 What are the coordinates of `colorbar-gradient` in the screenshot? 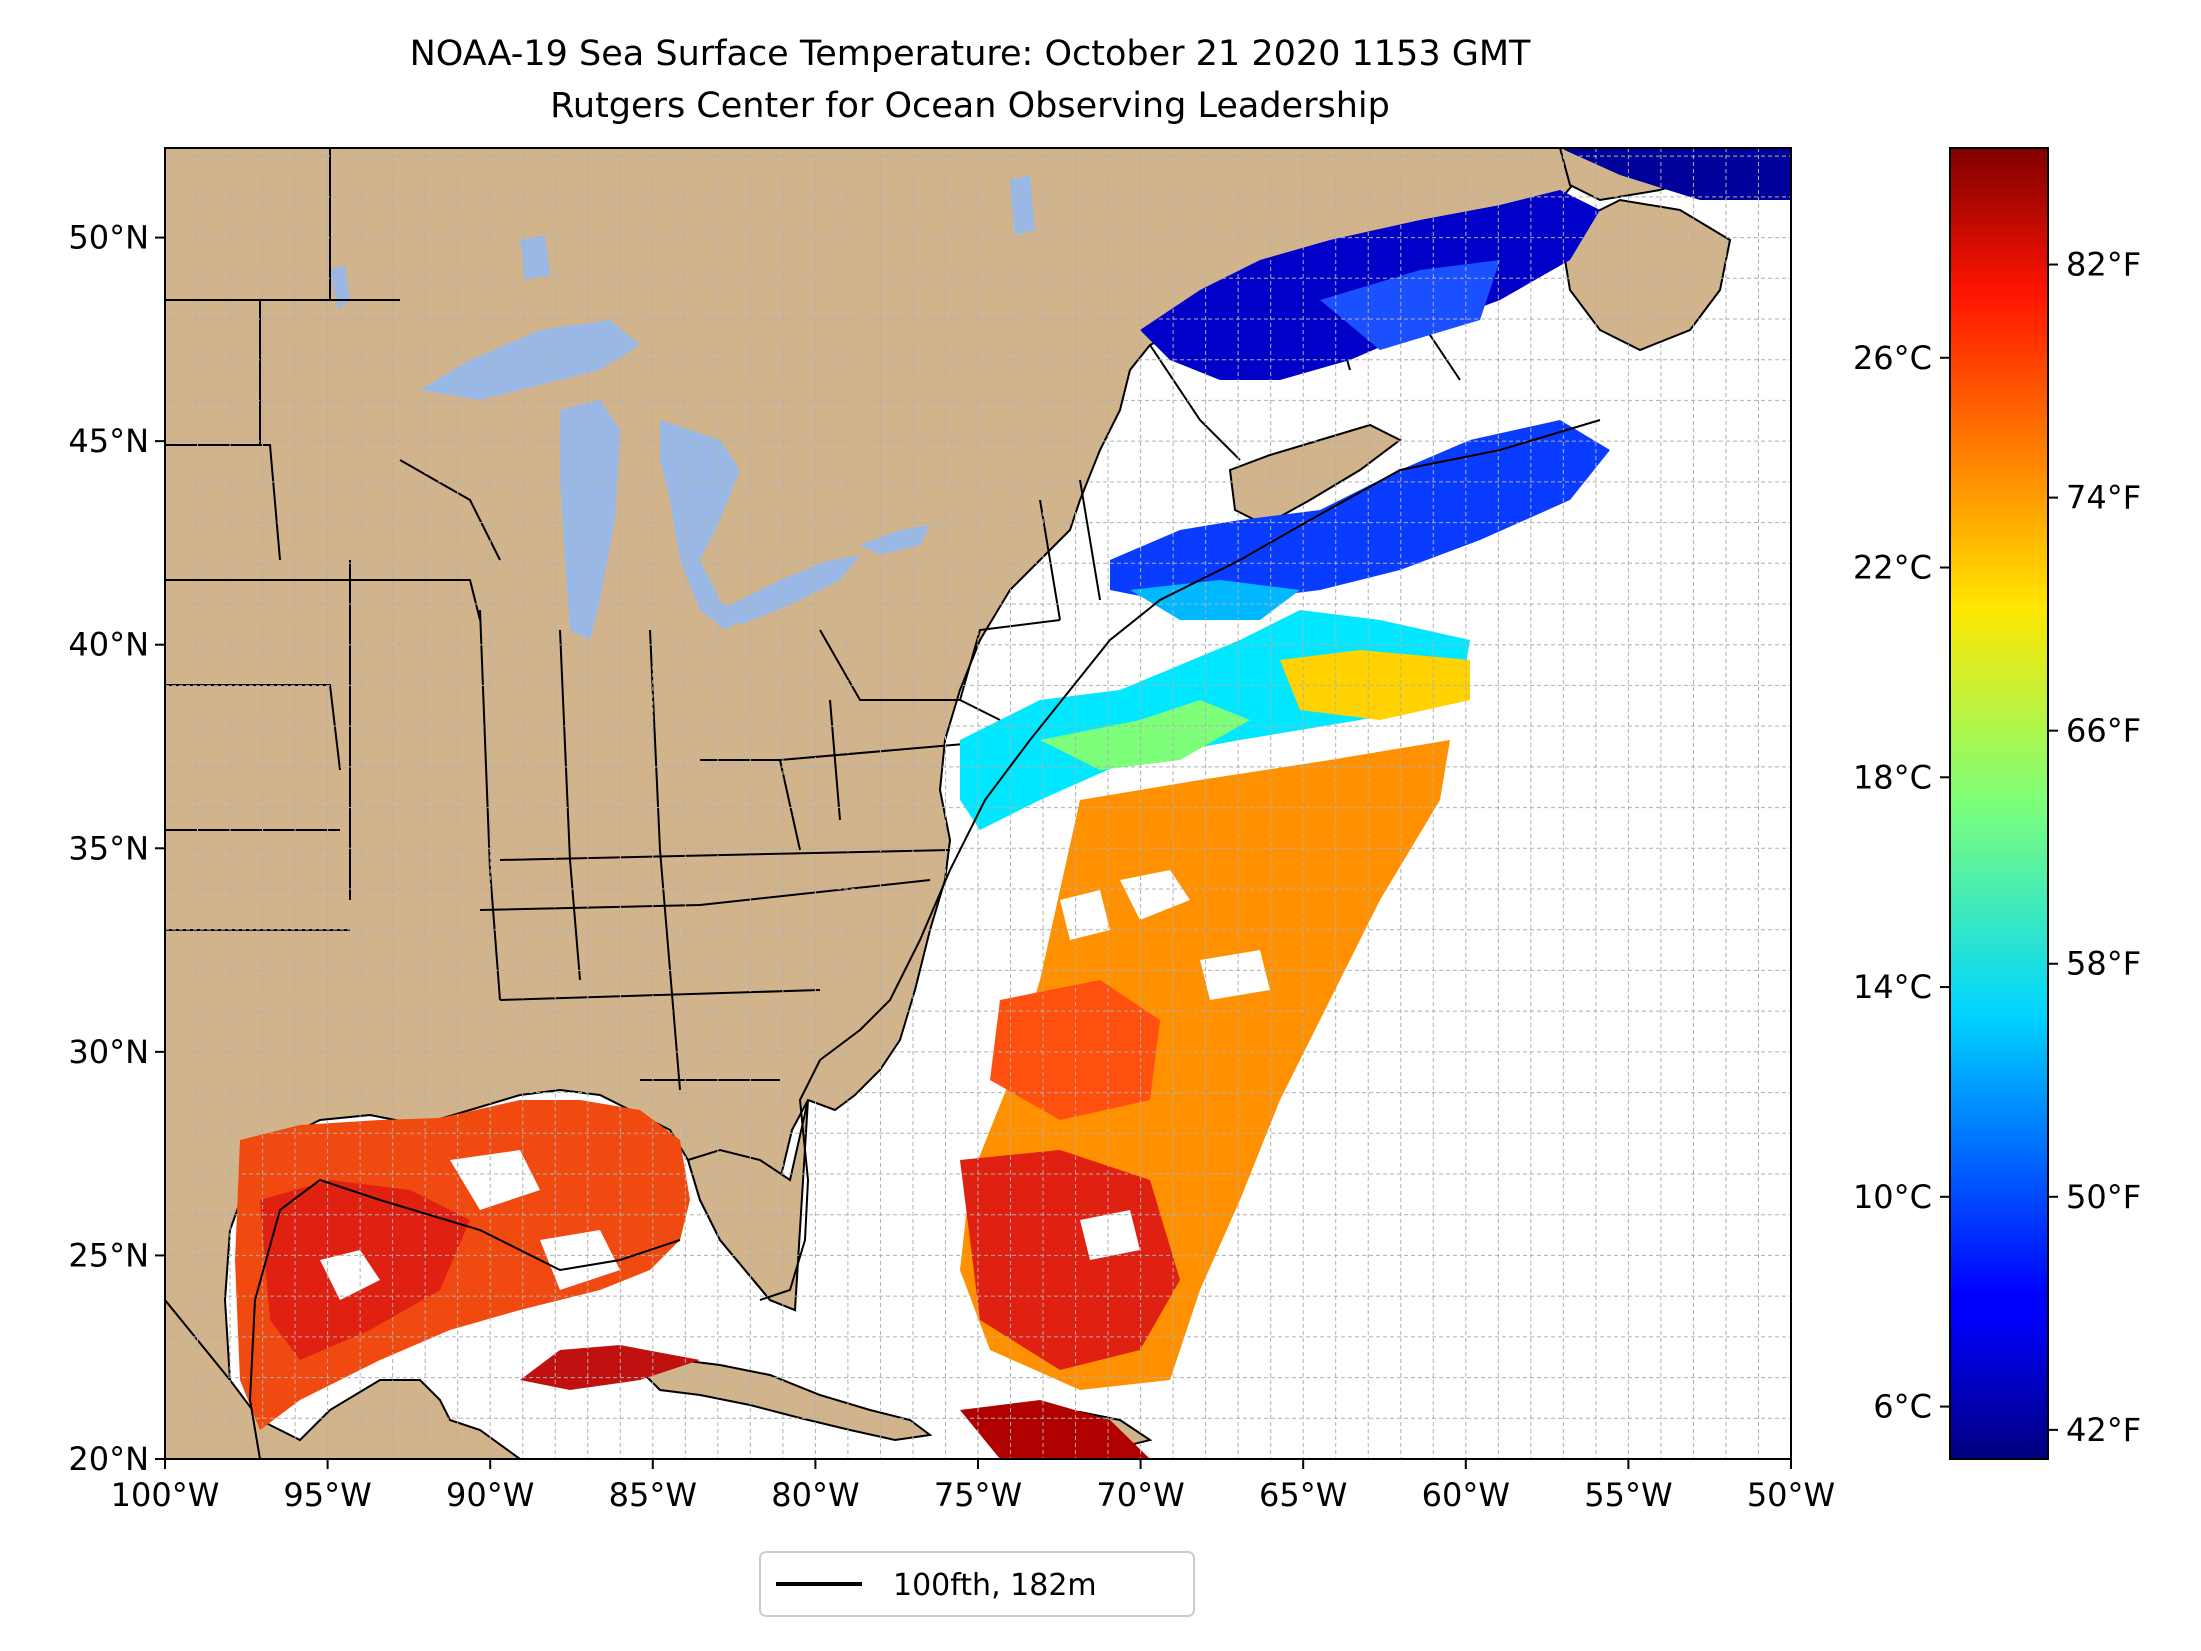 It's located at (1999, 803).